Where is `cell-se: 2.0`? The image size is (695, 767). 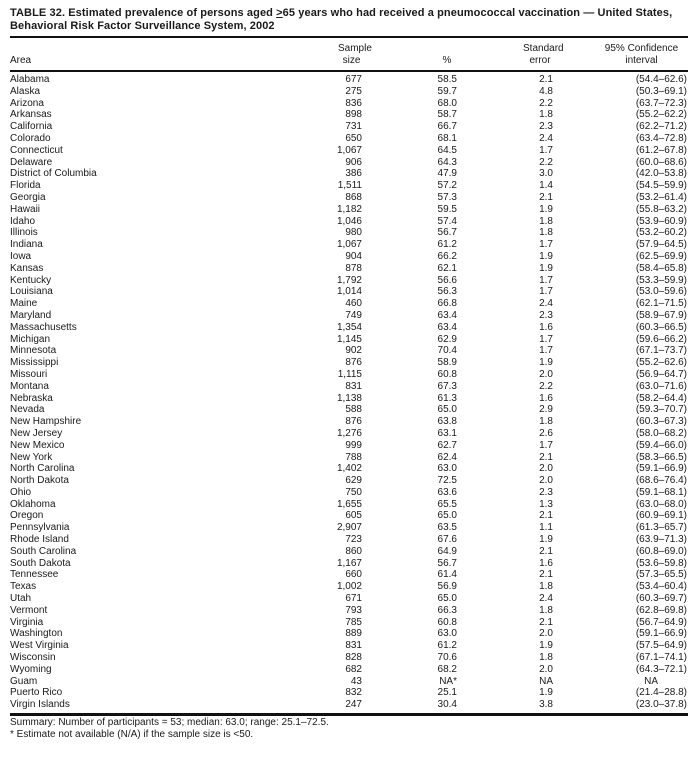
cell-se: 2.0 is located at coordinates (546, 669).